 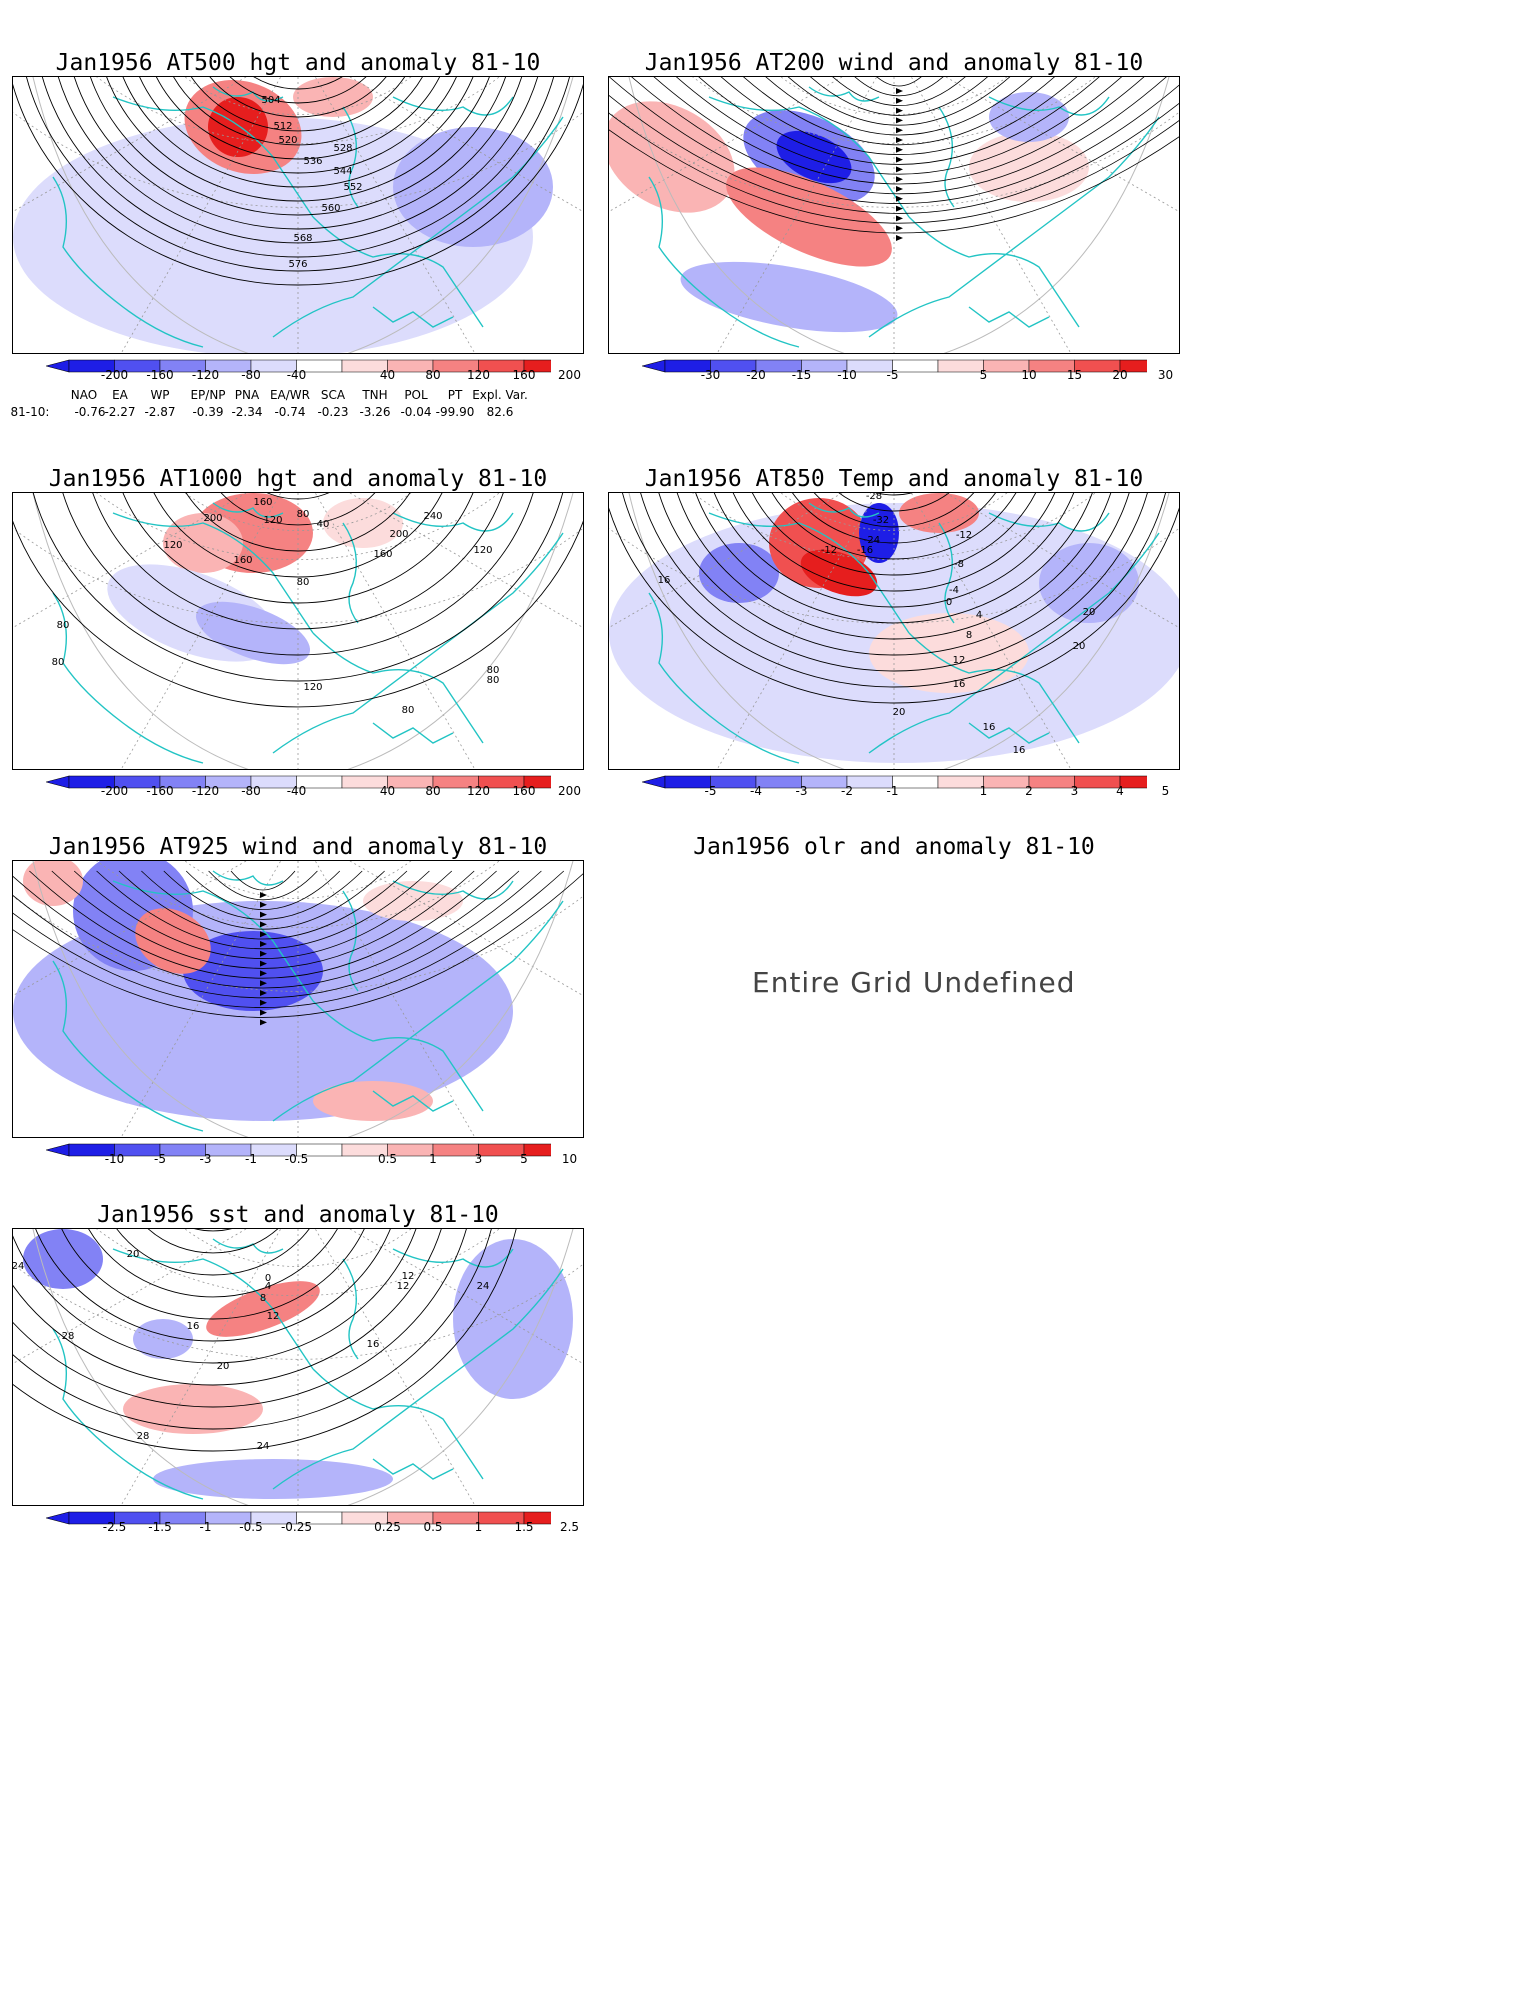 I want to click on colorbar-tick-label: -80, so click(x=251, y=375).